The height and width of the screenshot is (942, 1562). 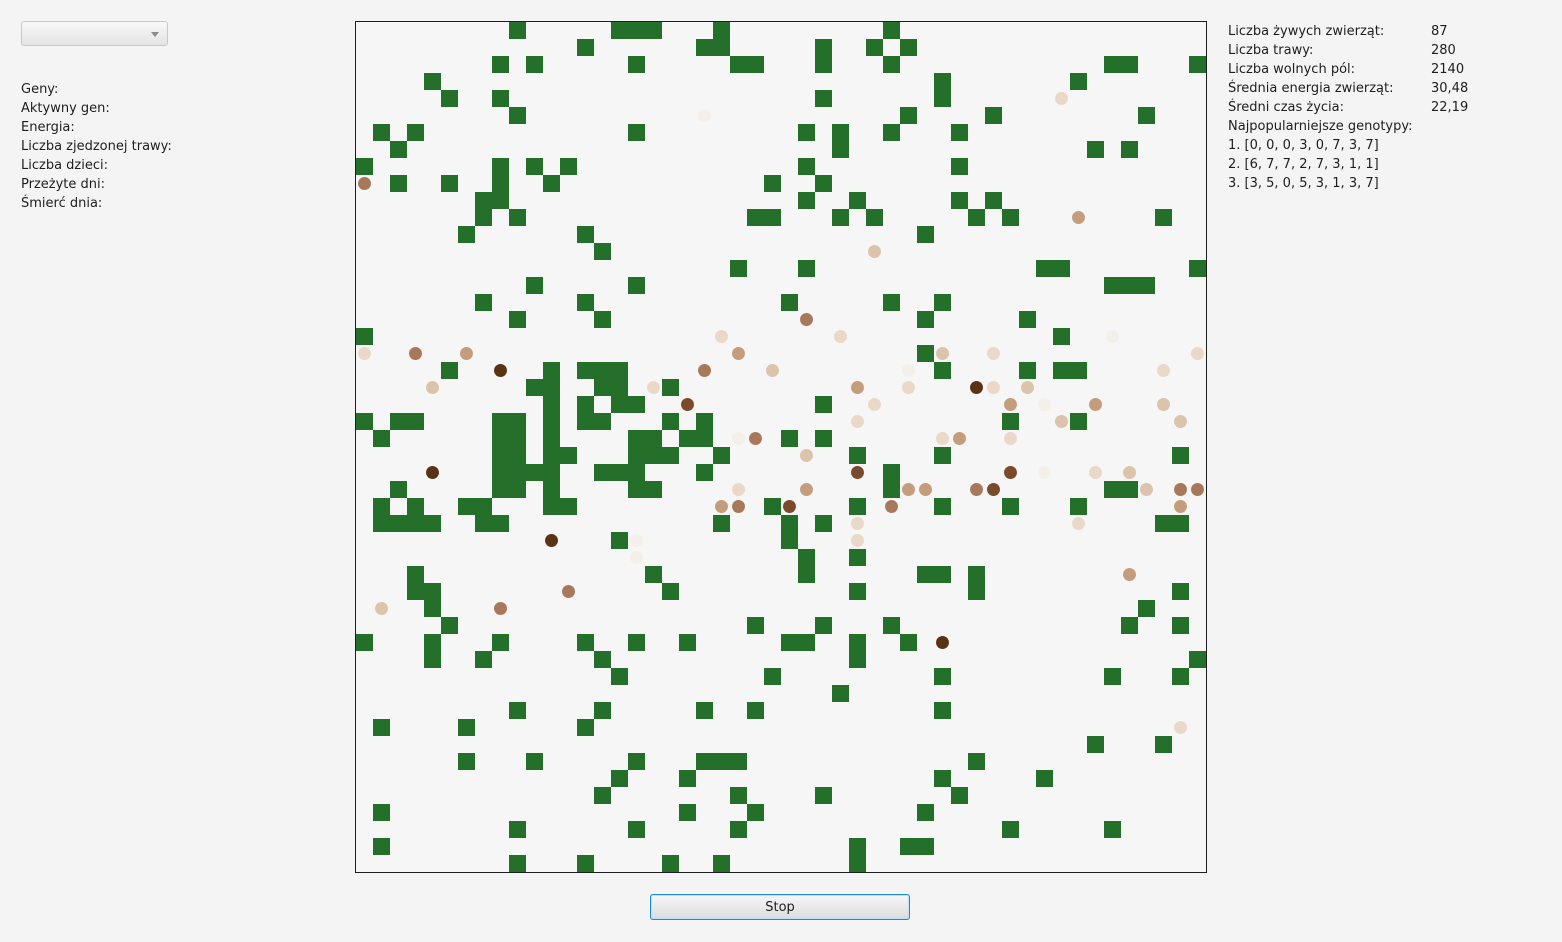 I want to click on stop-button: Stop, so click(x=780, y=907).